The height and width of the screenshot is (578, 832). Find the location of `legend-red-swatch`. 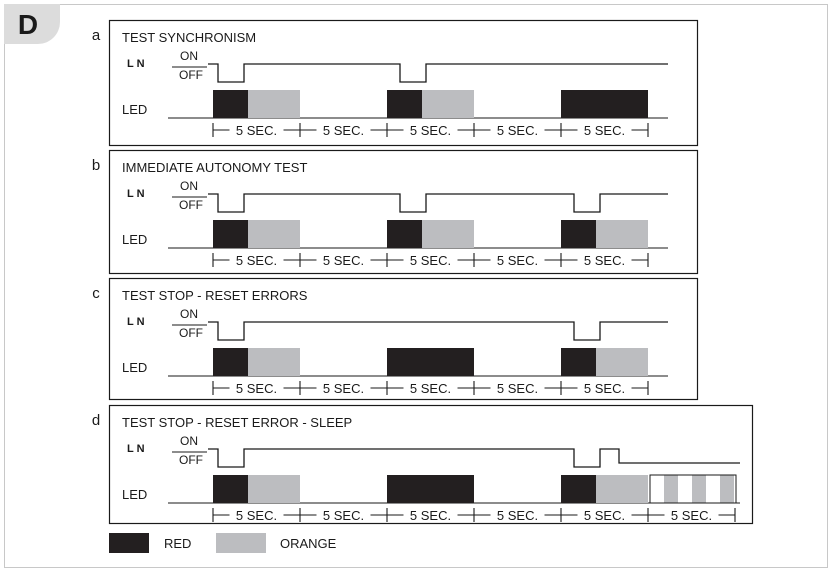

legend-red-swatch is located at coordinates (129, 543).